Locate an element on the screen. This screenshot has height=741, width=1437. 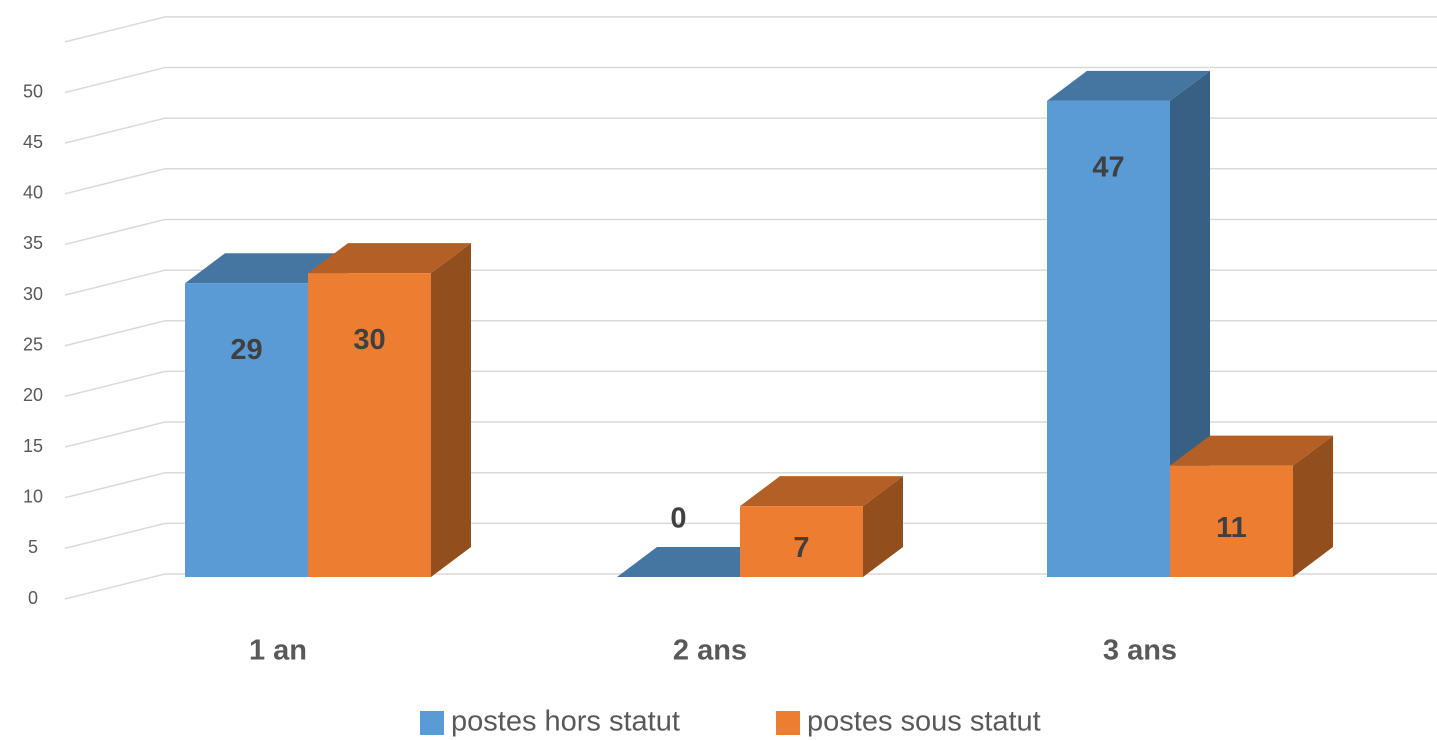
data-label: 29 is located at coordinates (246, 350).